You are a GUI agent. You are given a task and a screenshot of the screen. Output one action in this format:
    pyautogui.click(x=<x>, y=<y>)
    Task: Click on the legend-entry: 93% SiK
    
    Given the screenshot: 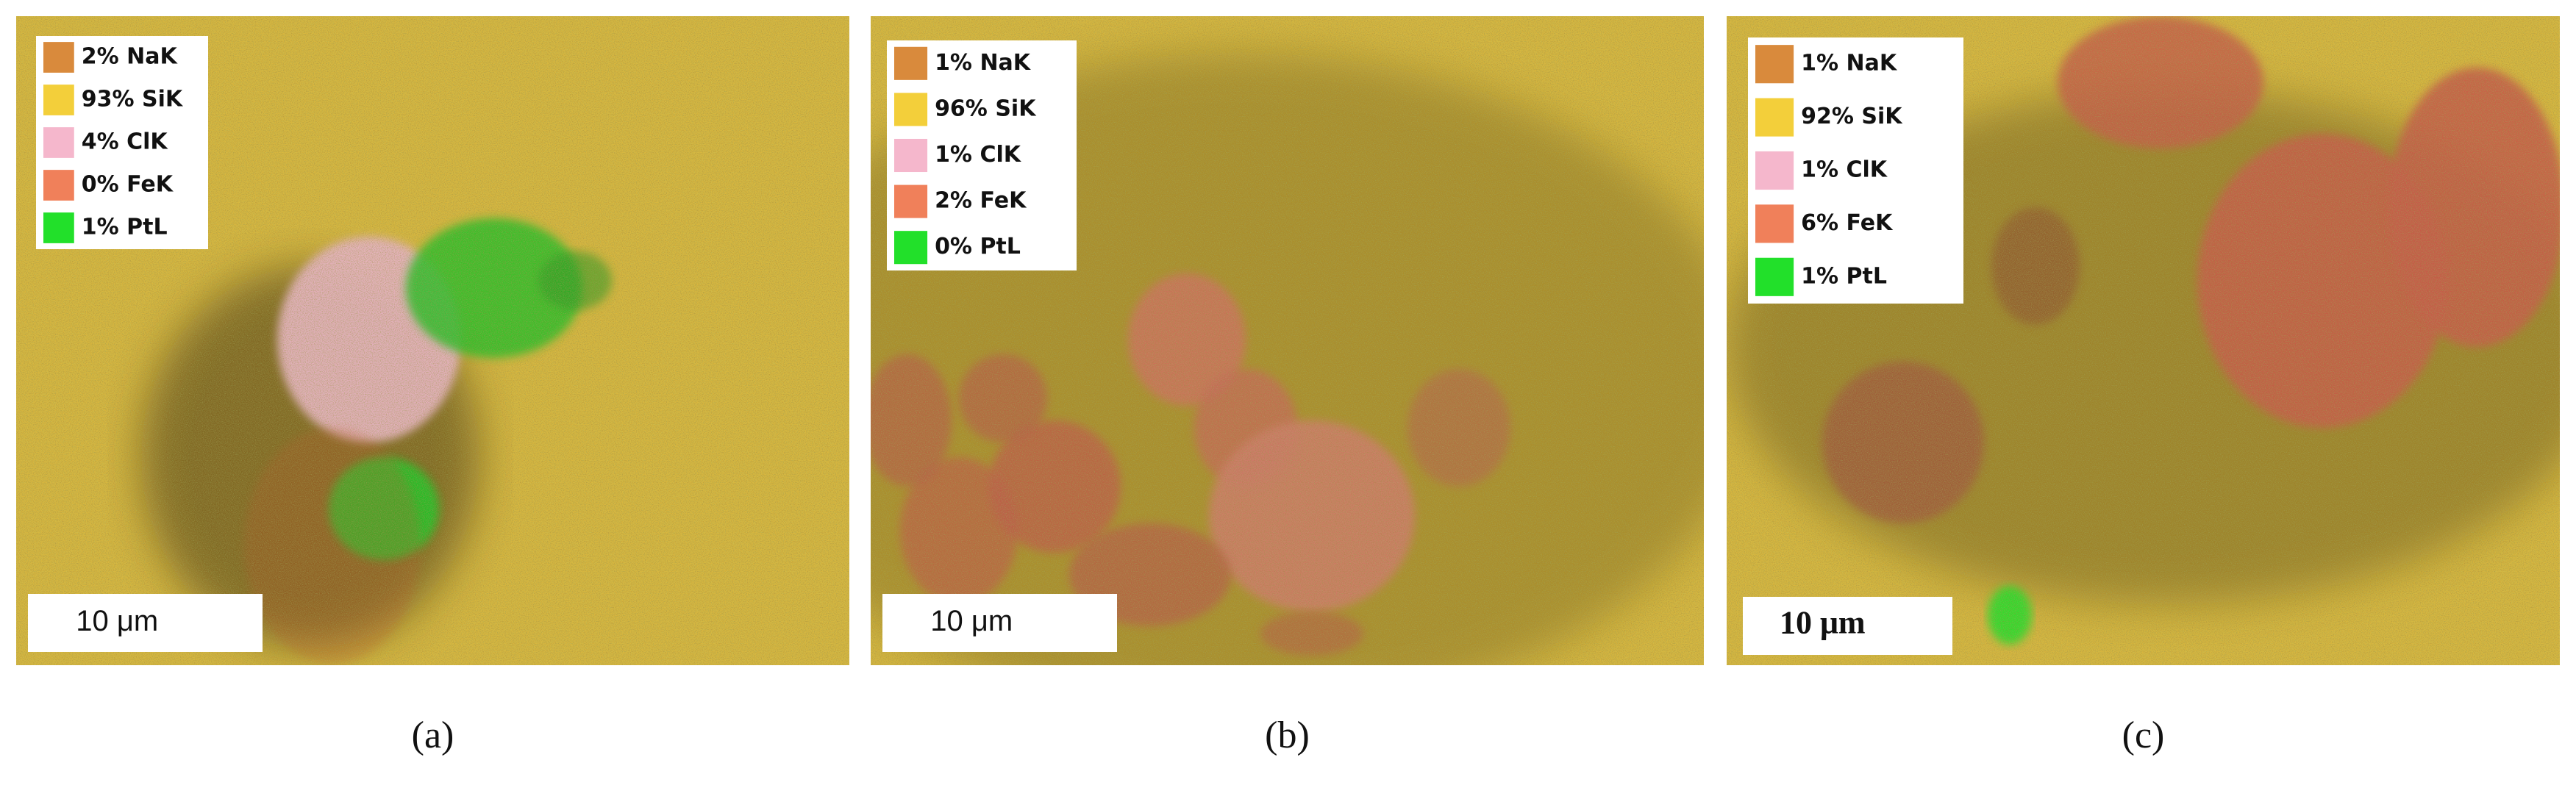 What is the action you would take?
    pyautogui.click(x=133, y=99)
    